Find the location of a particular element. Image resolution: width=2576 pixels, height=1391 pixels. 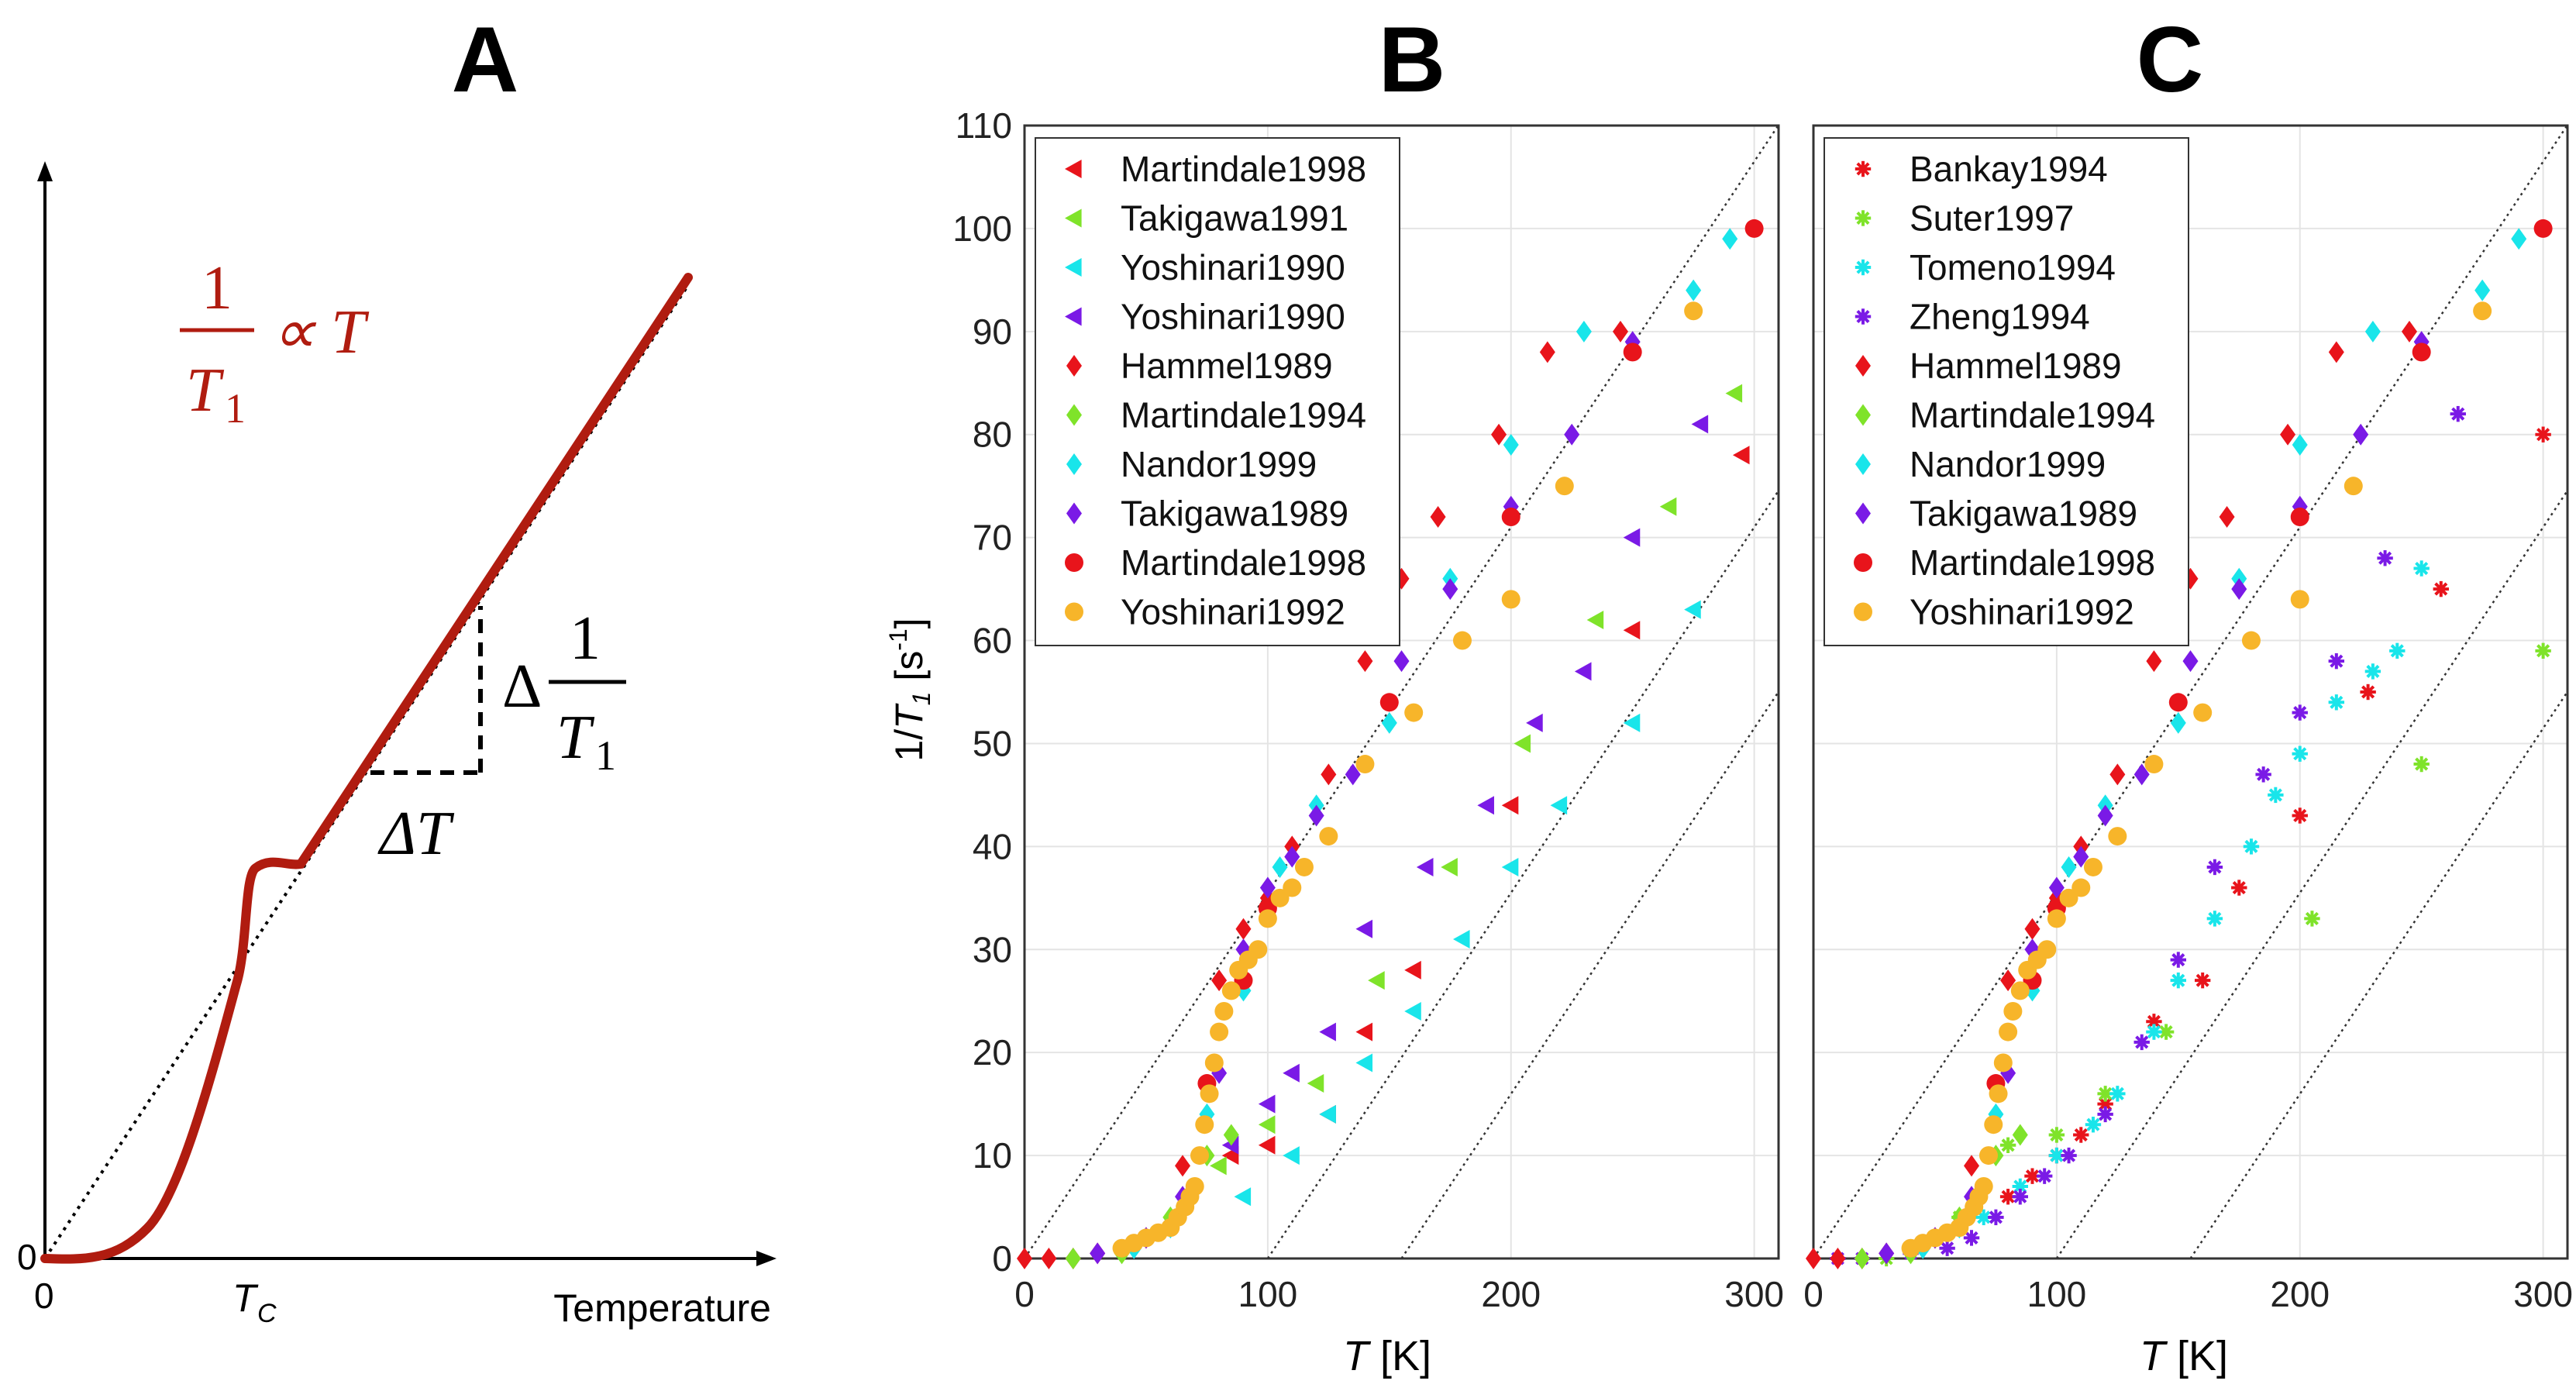

panel-a-tc-sub: C is located at coordinates (267, 1313).